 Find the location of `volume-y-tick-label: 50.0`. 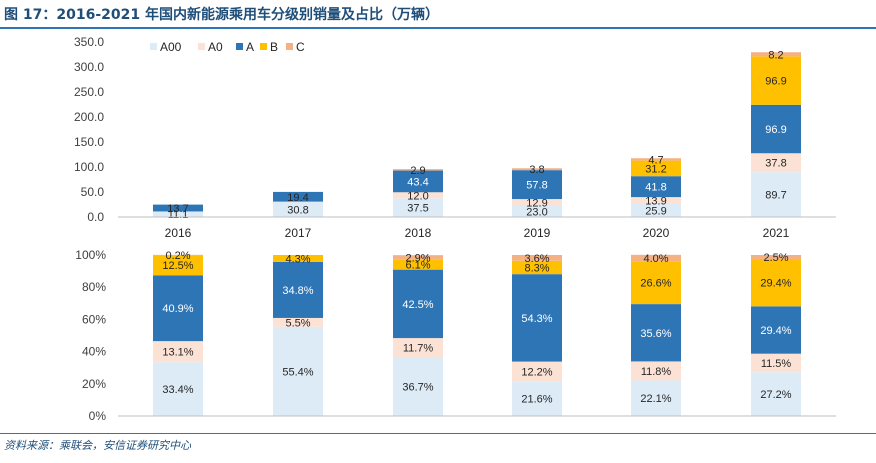

volume-y-tick-label: 50.0 is located at coordinates (93, 192).